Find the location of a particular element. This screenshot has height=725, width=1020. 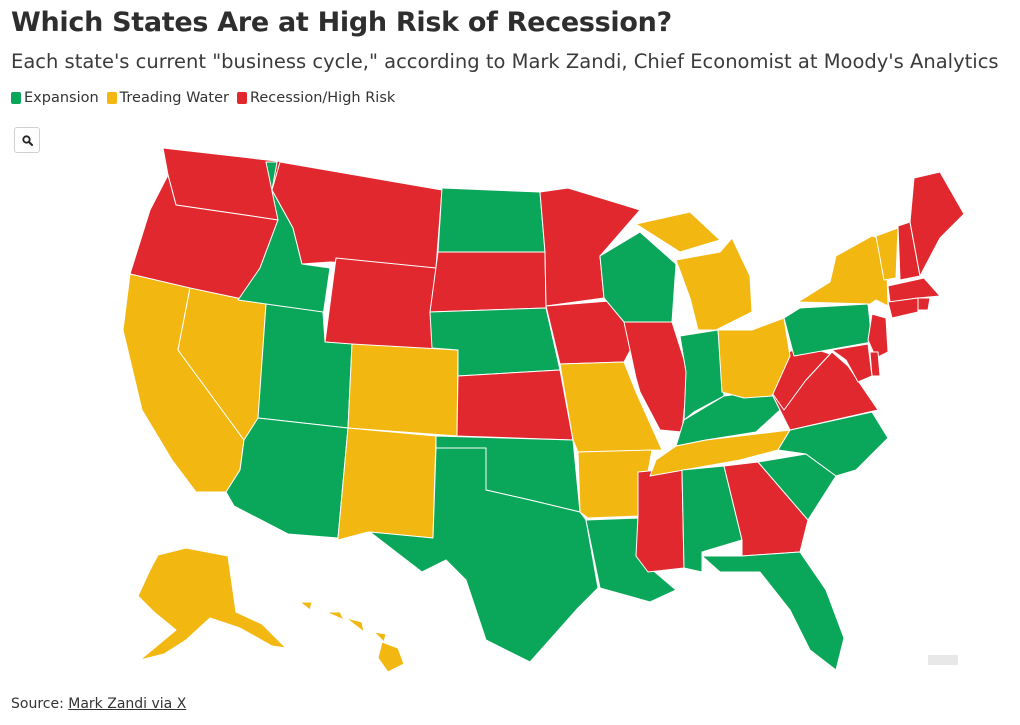

state-md is located at coordinates (852, 363).